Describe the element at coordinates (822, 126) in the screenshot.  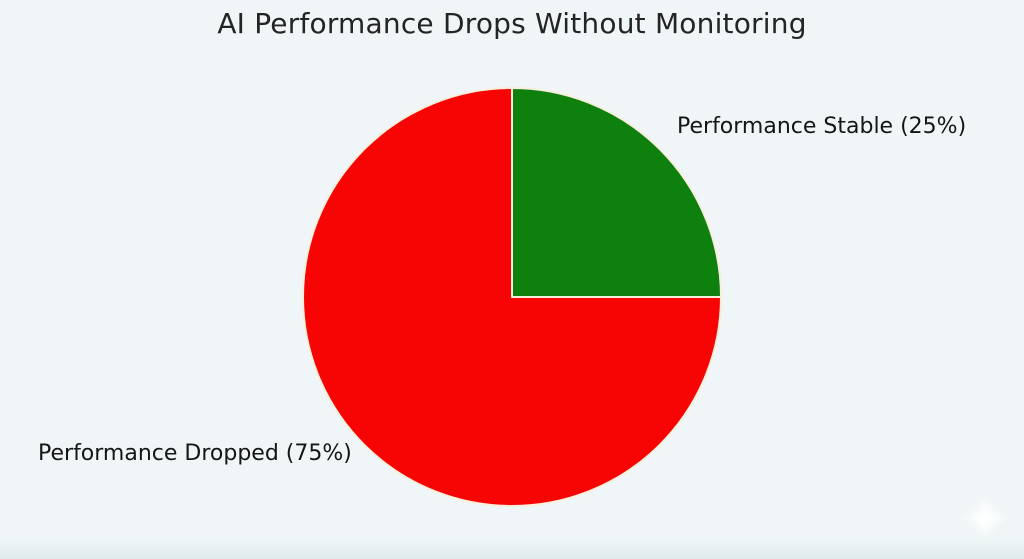
I see `pie-label-performance-stable: Performance Stable (25%)` at that location.